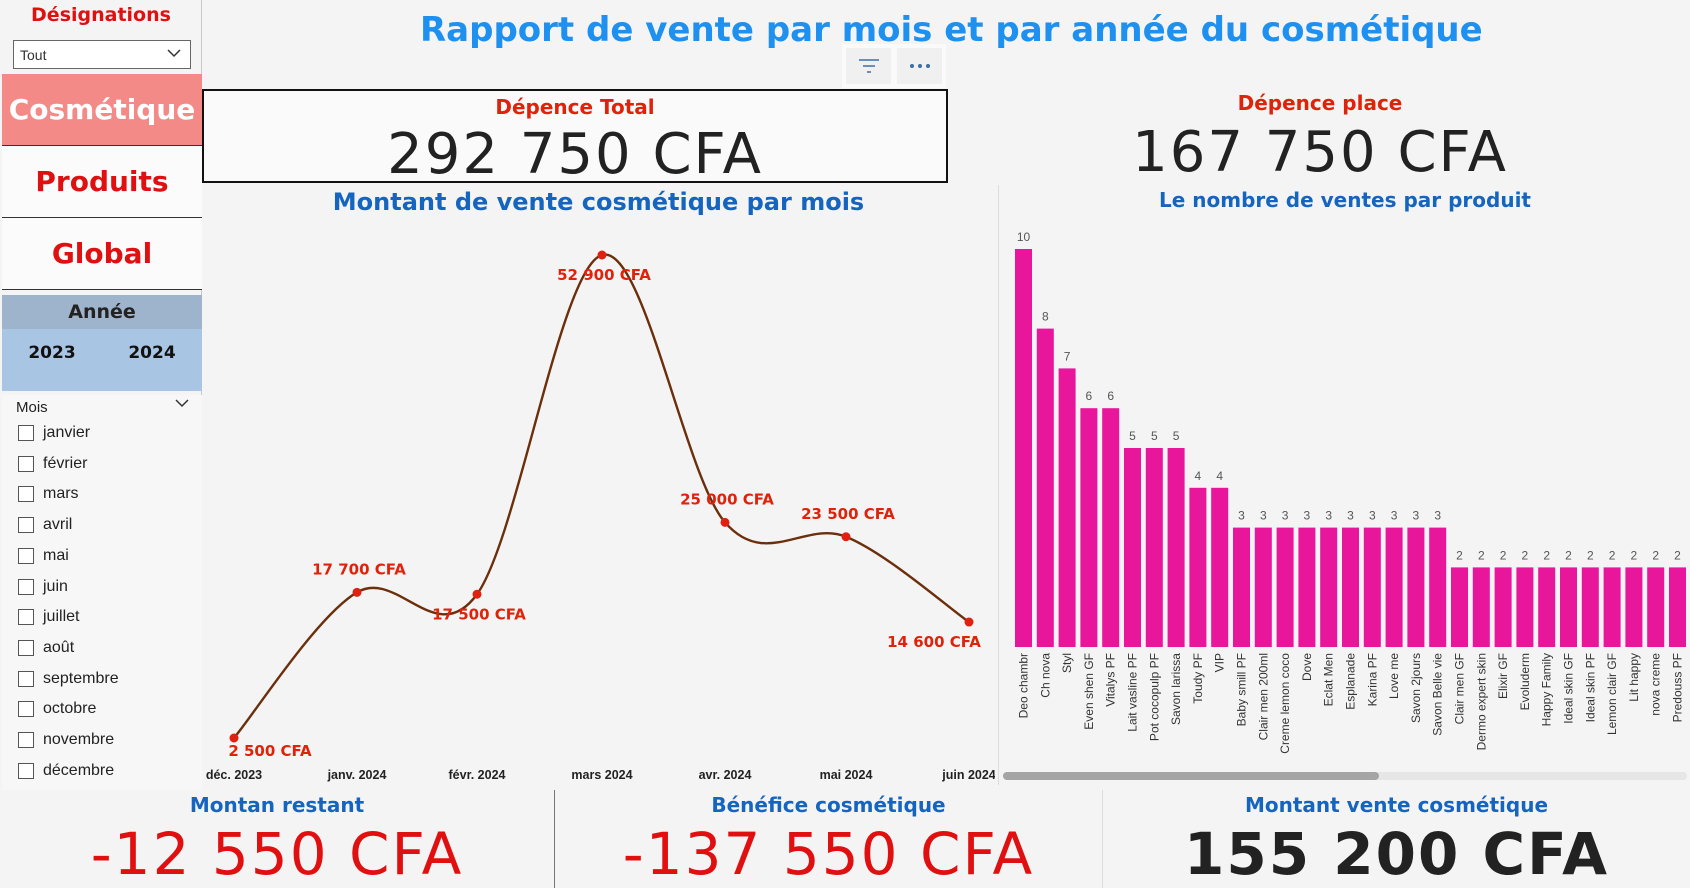  I want to click on filter-icon, so click(868, 66).